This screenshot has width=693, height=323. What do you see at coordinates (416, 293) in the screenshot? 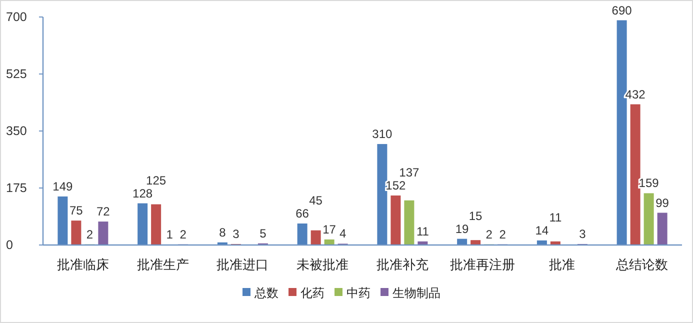
I see `legend-label: 生物制品` at bounding box center [416, 293].